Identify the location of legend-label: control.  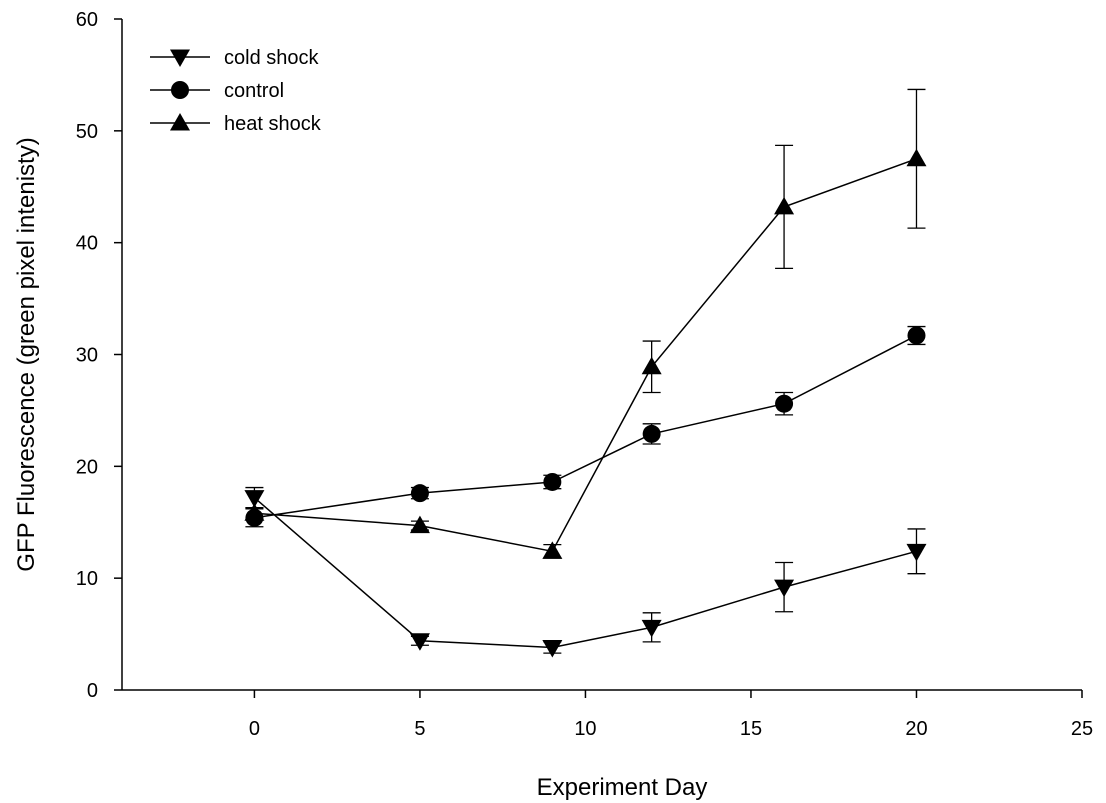
(254, 91).